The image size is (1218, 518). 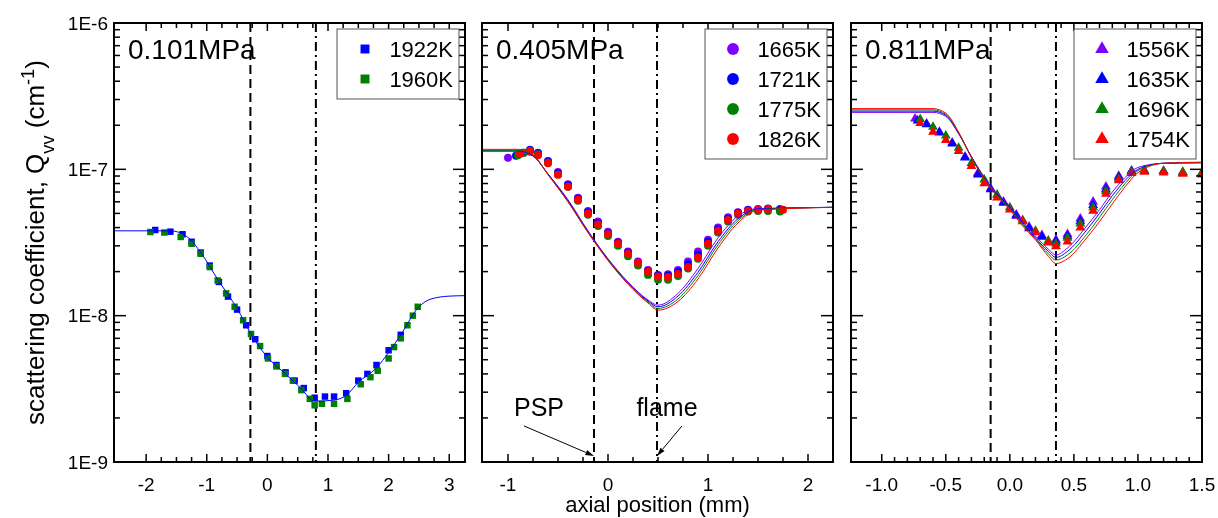 What do you see at coordinates (449, 484) in the screenshot?
I see `x-tick-label: 3` at bounding box center [449, 484].